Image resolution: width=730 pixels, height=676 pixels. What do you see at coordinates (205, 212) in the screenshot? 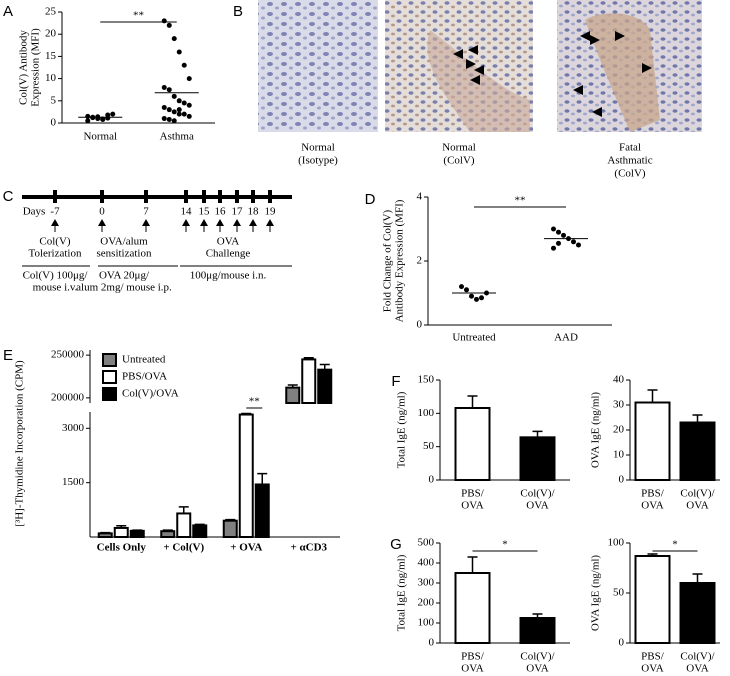
I see `day-label: 15` at bounding box center [205, 212].